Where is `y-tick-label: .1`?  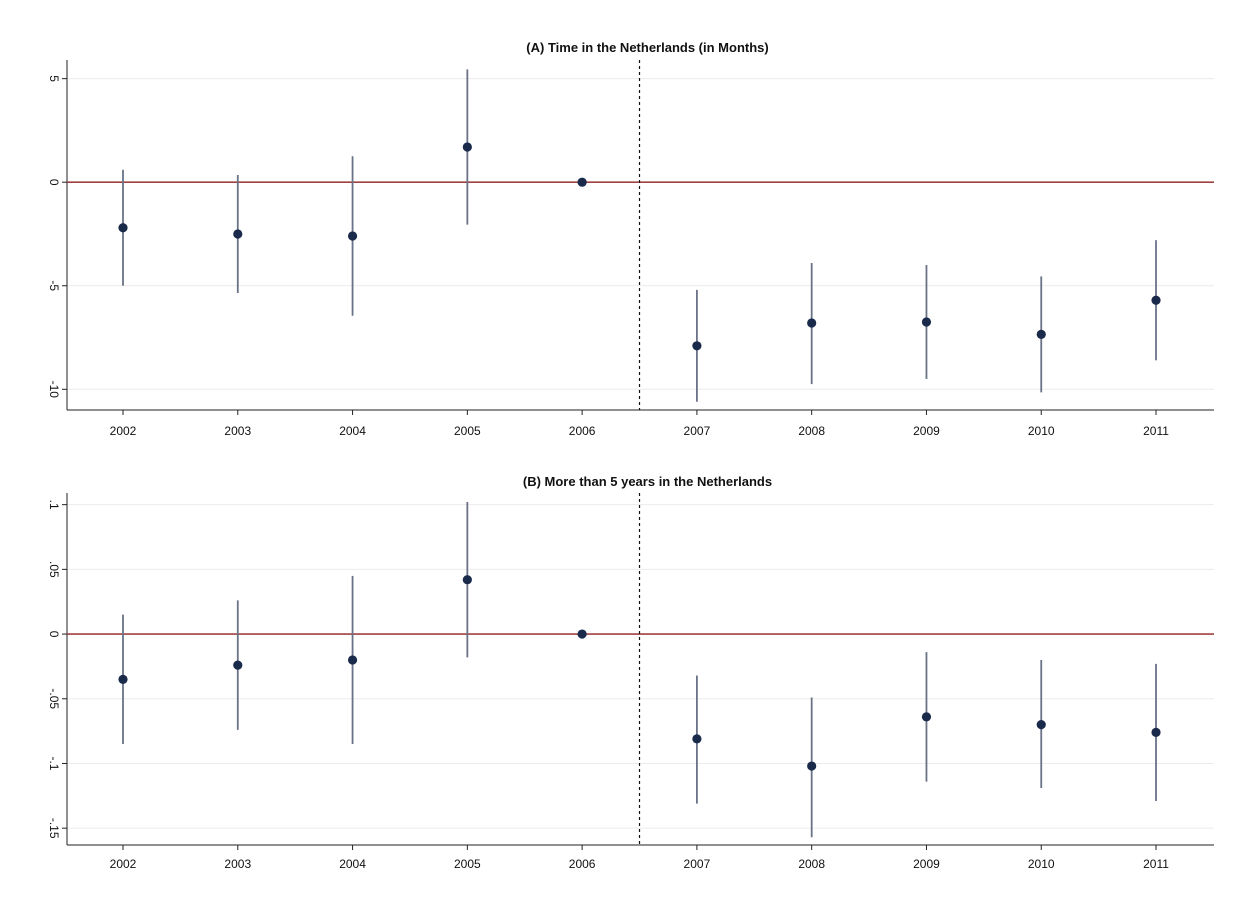
y-tick-label: .1 is located at coordinates (54, 505).